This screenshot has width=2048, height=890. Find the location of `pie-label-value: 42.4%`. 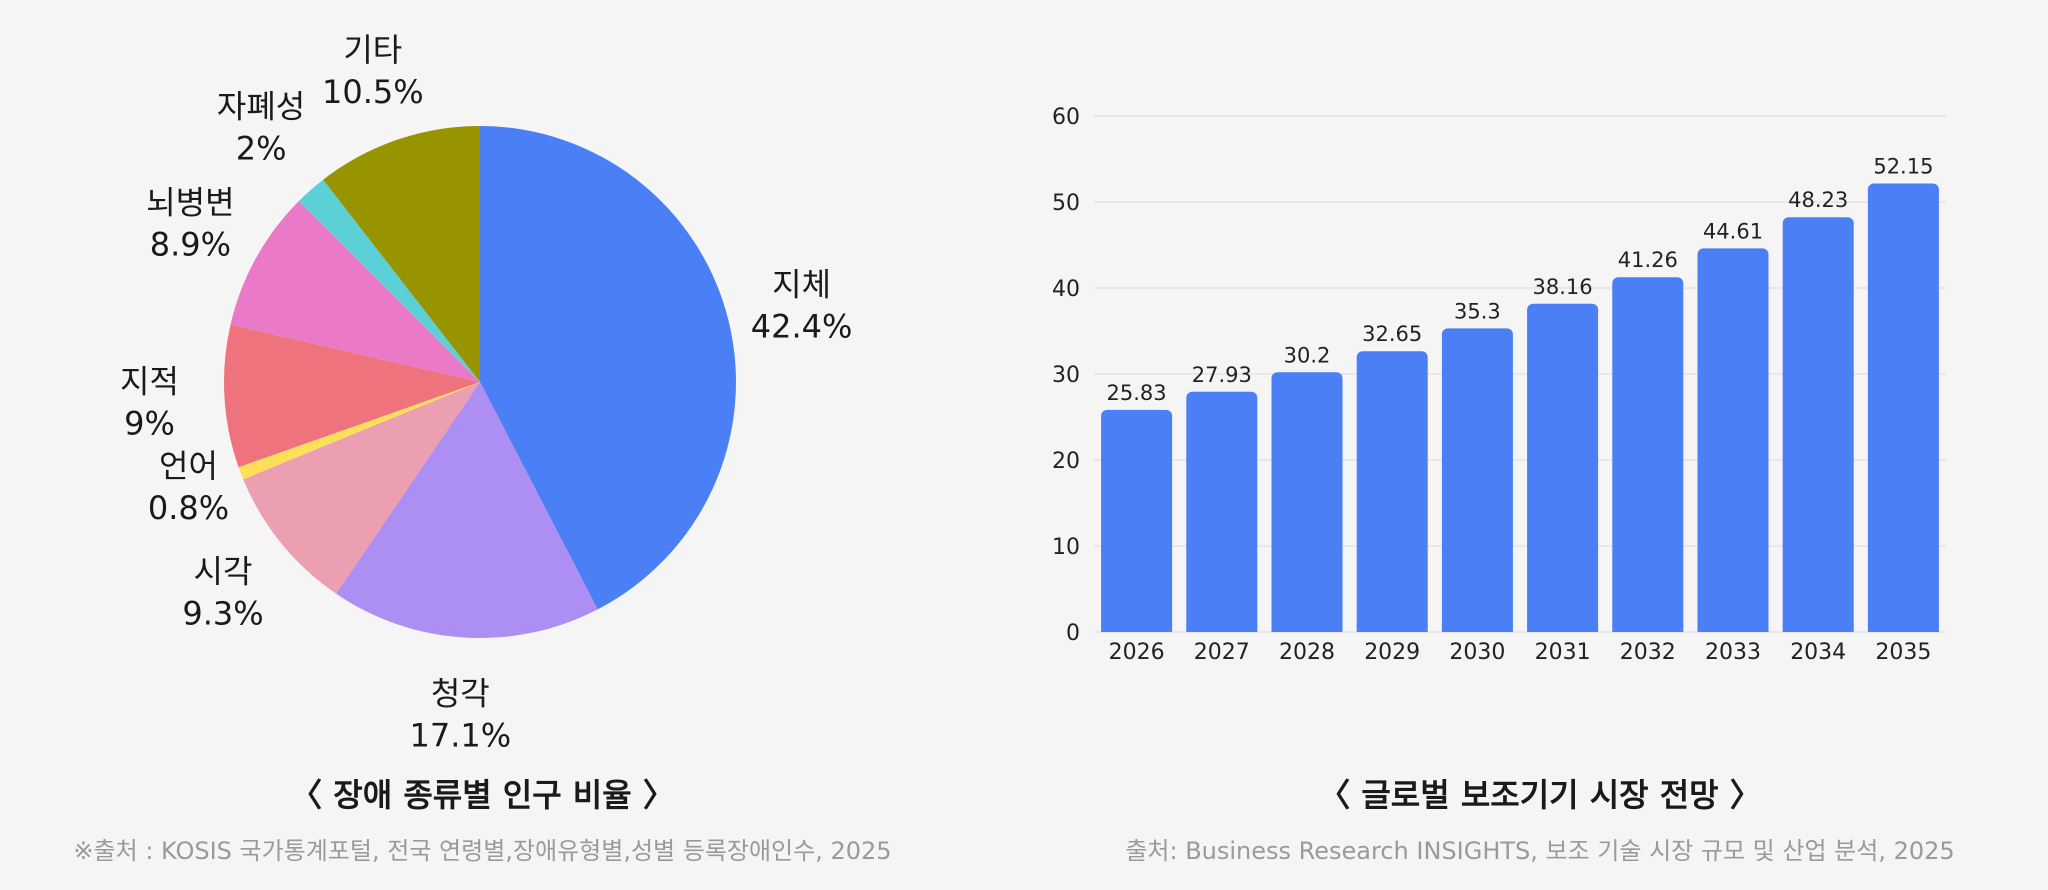

pie-label-value: 42.4% is located at coordinates (802, 327).